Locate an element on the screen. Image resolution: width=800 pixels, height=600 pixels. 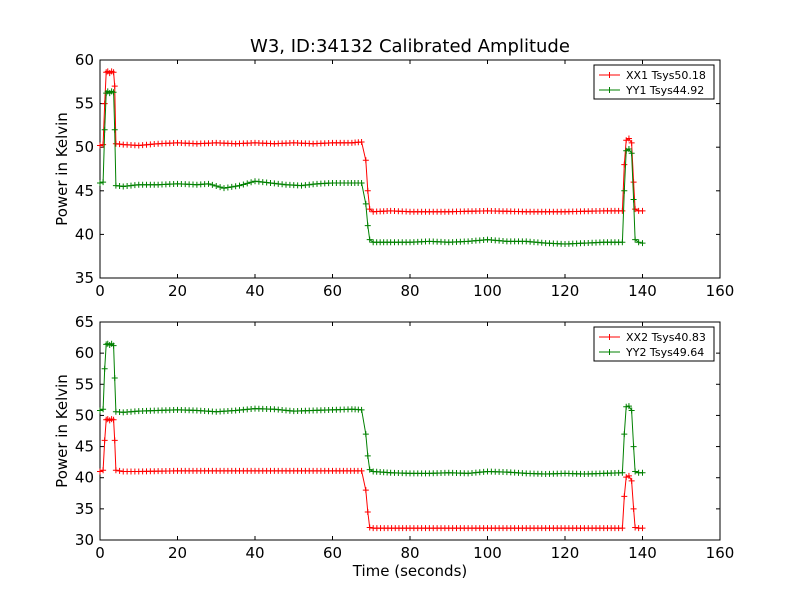
legend: XX1 Tsys50.18 YY1 Tsys44.92 is located at coordinates (654, 82).